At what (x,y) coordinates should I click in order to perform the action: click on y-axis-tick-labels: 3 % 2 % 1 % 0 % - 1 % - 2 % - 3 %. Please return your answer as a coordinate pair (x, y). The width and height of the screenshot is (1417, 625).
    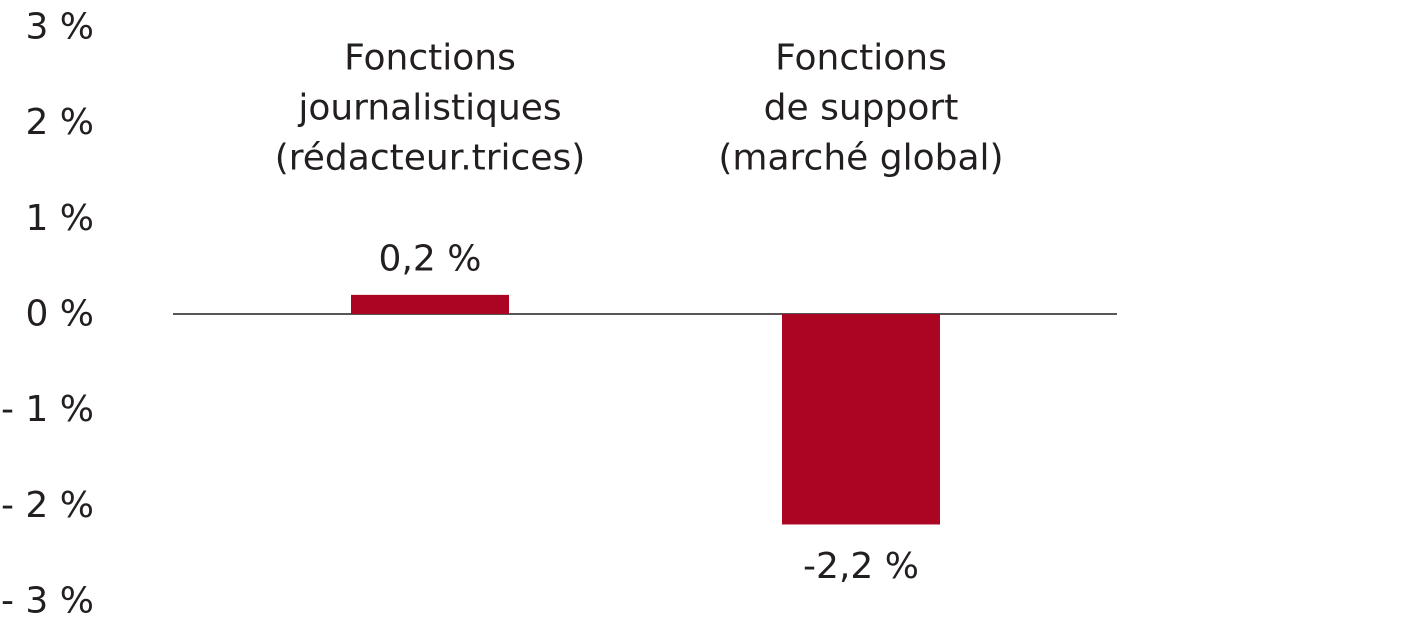
    Looking at the image, I should click on (47, 314).